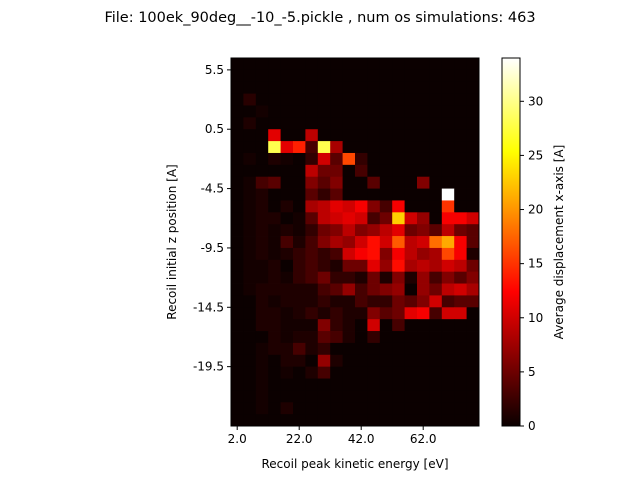  Describe the element at coordinates (532, 426) in the screenshot. I see `colorbar-tick-label: 0` at that location.